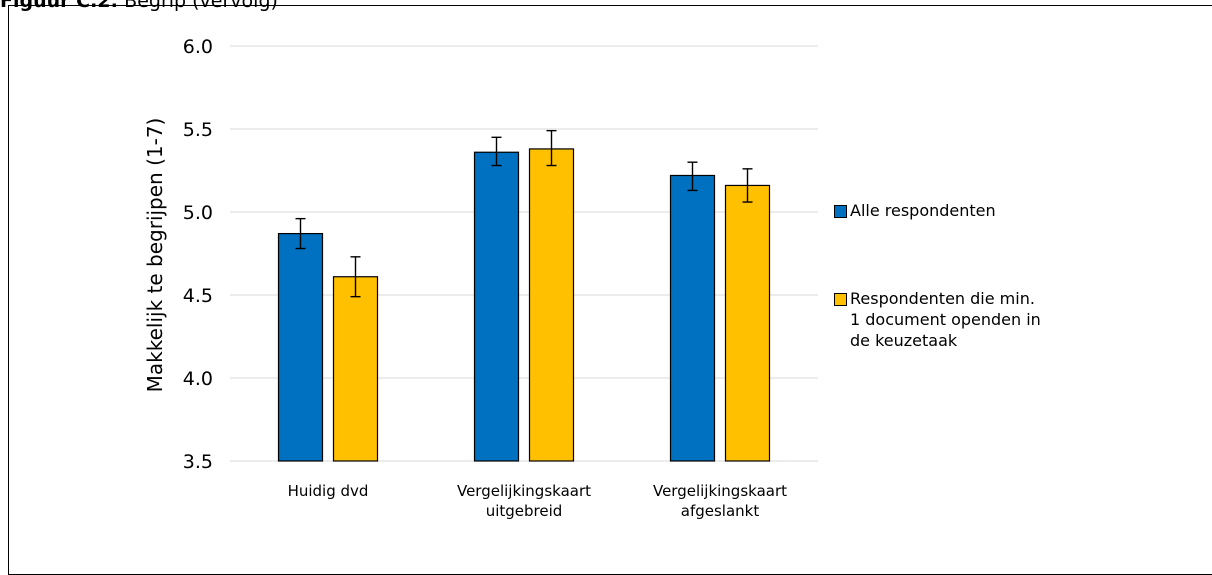  I want to click on y-axis-label: Makkelijk te begrijpen (1-7), so click(155, 255).